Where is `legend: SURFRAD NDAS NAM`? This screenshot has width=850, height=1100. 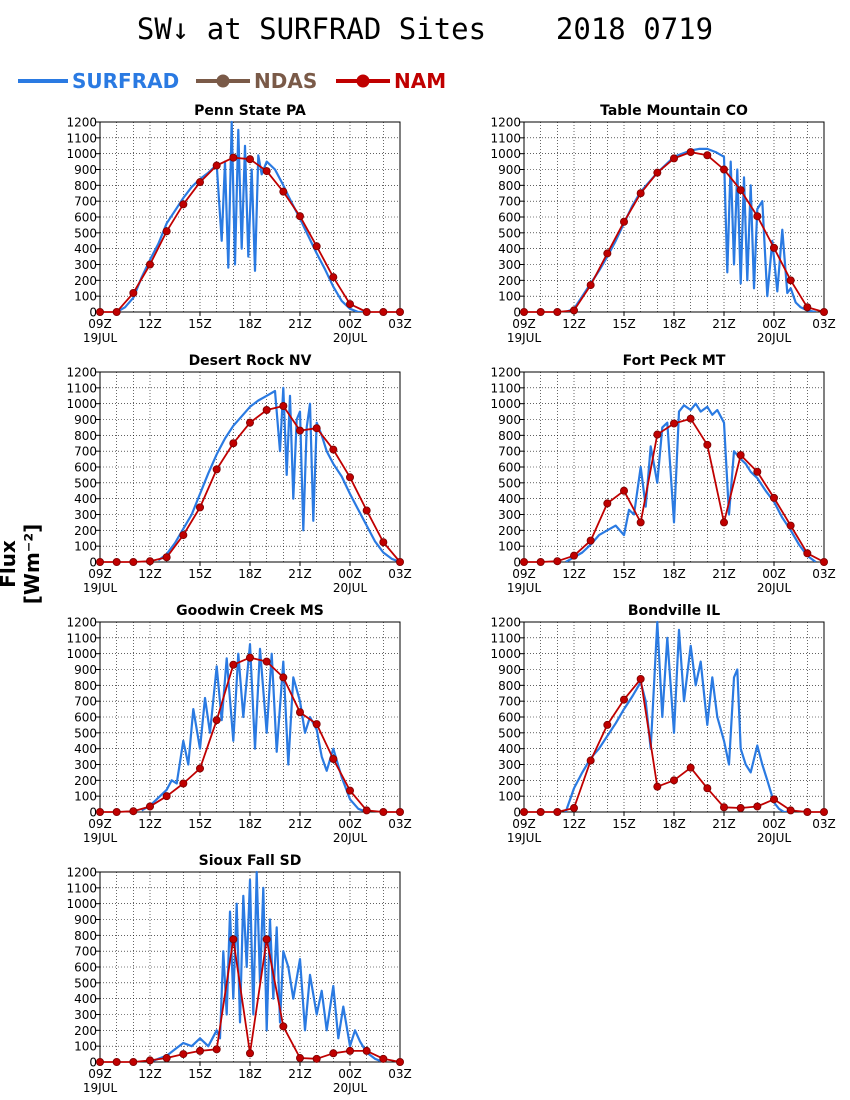
legend: SURFRAD NDAS NAM is located at coordinates (232, 81).